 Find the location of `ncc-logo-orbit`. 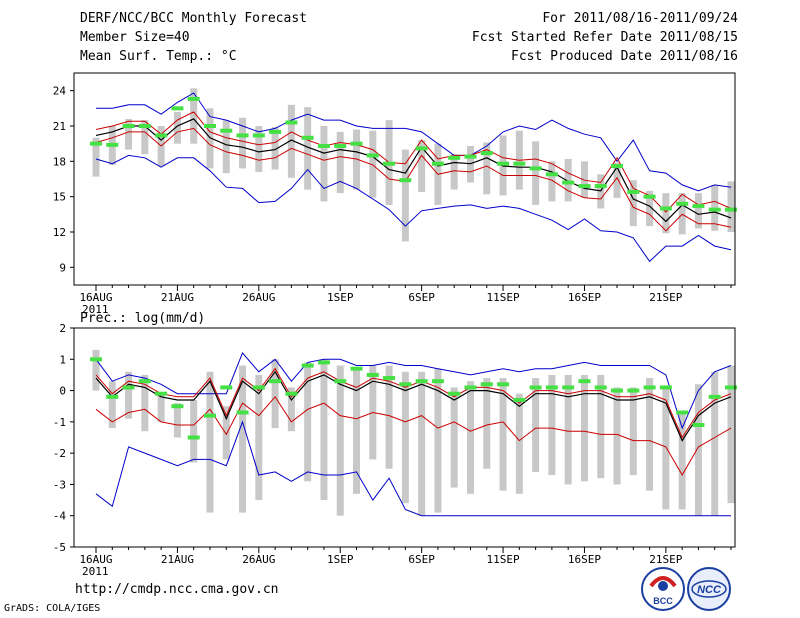

ncc-logo-orbit is located at coordinates (709, 589).